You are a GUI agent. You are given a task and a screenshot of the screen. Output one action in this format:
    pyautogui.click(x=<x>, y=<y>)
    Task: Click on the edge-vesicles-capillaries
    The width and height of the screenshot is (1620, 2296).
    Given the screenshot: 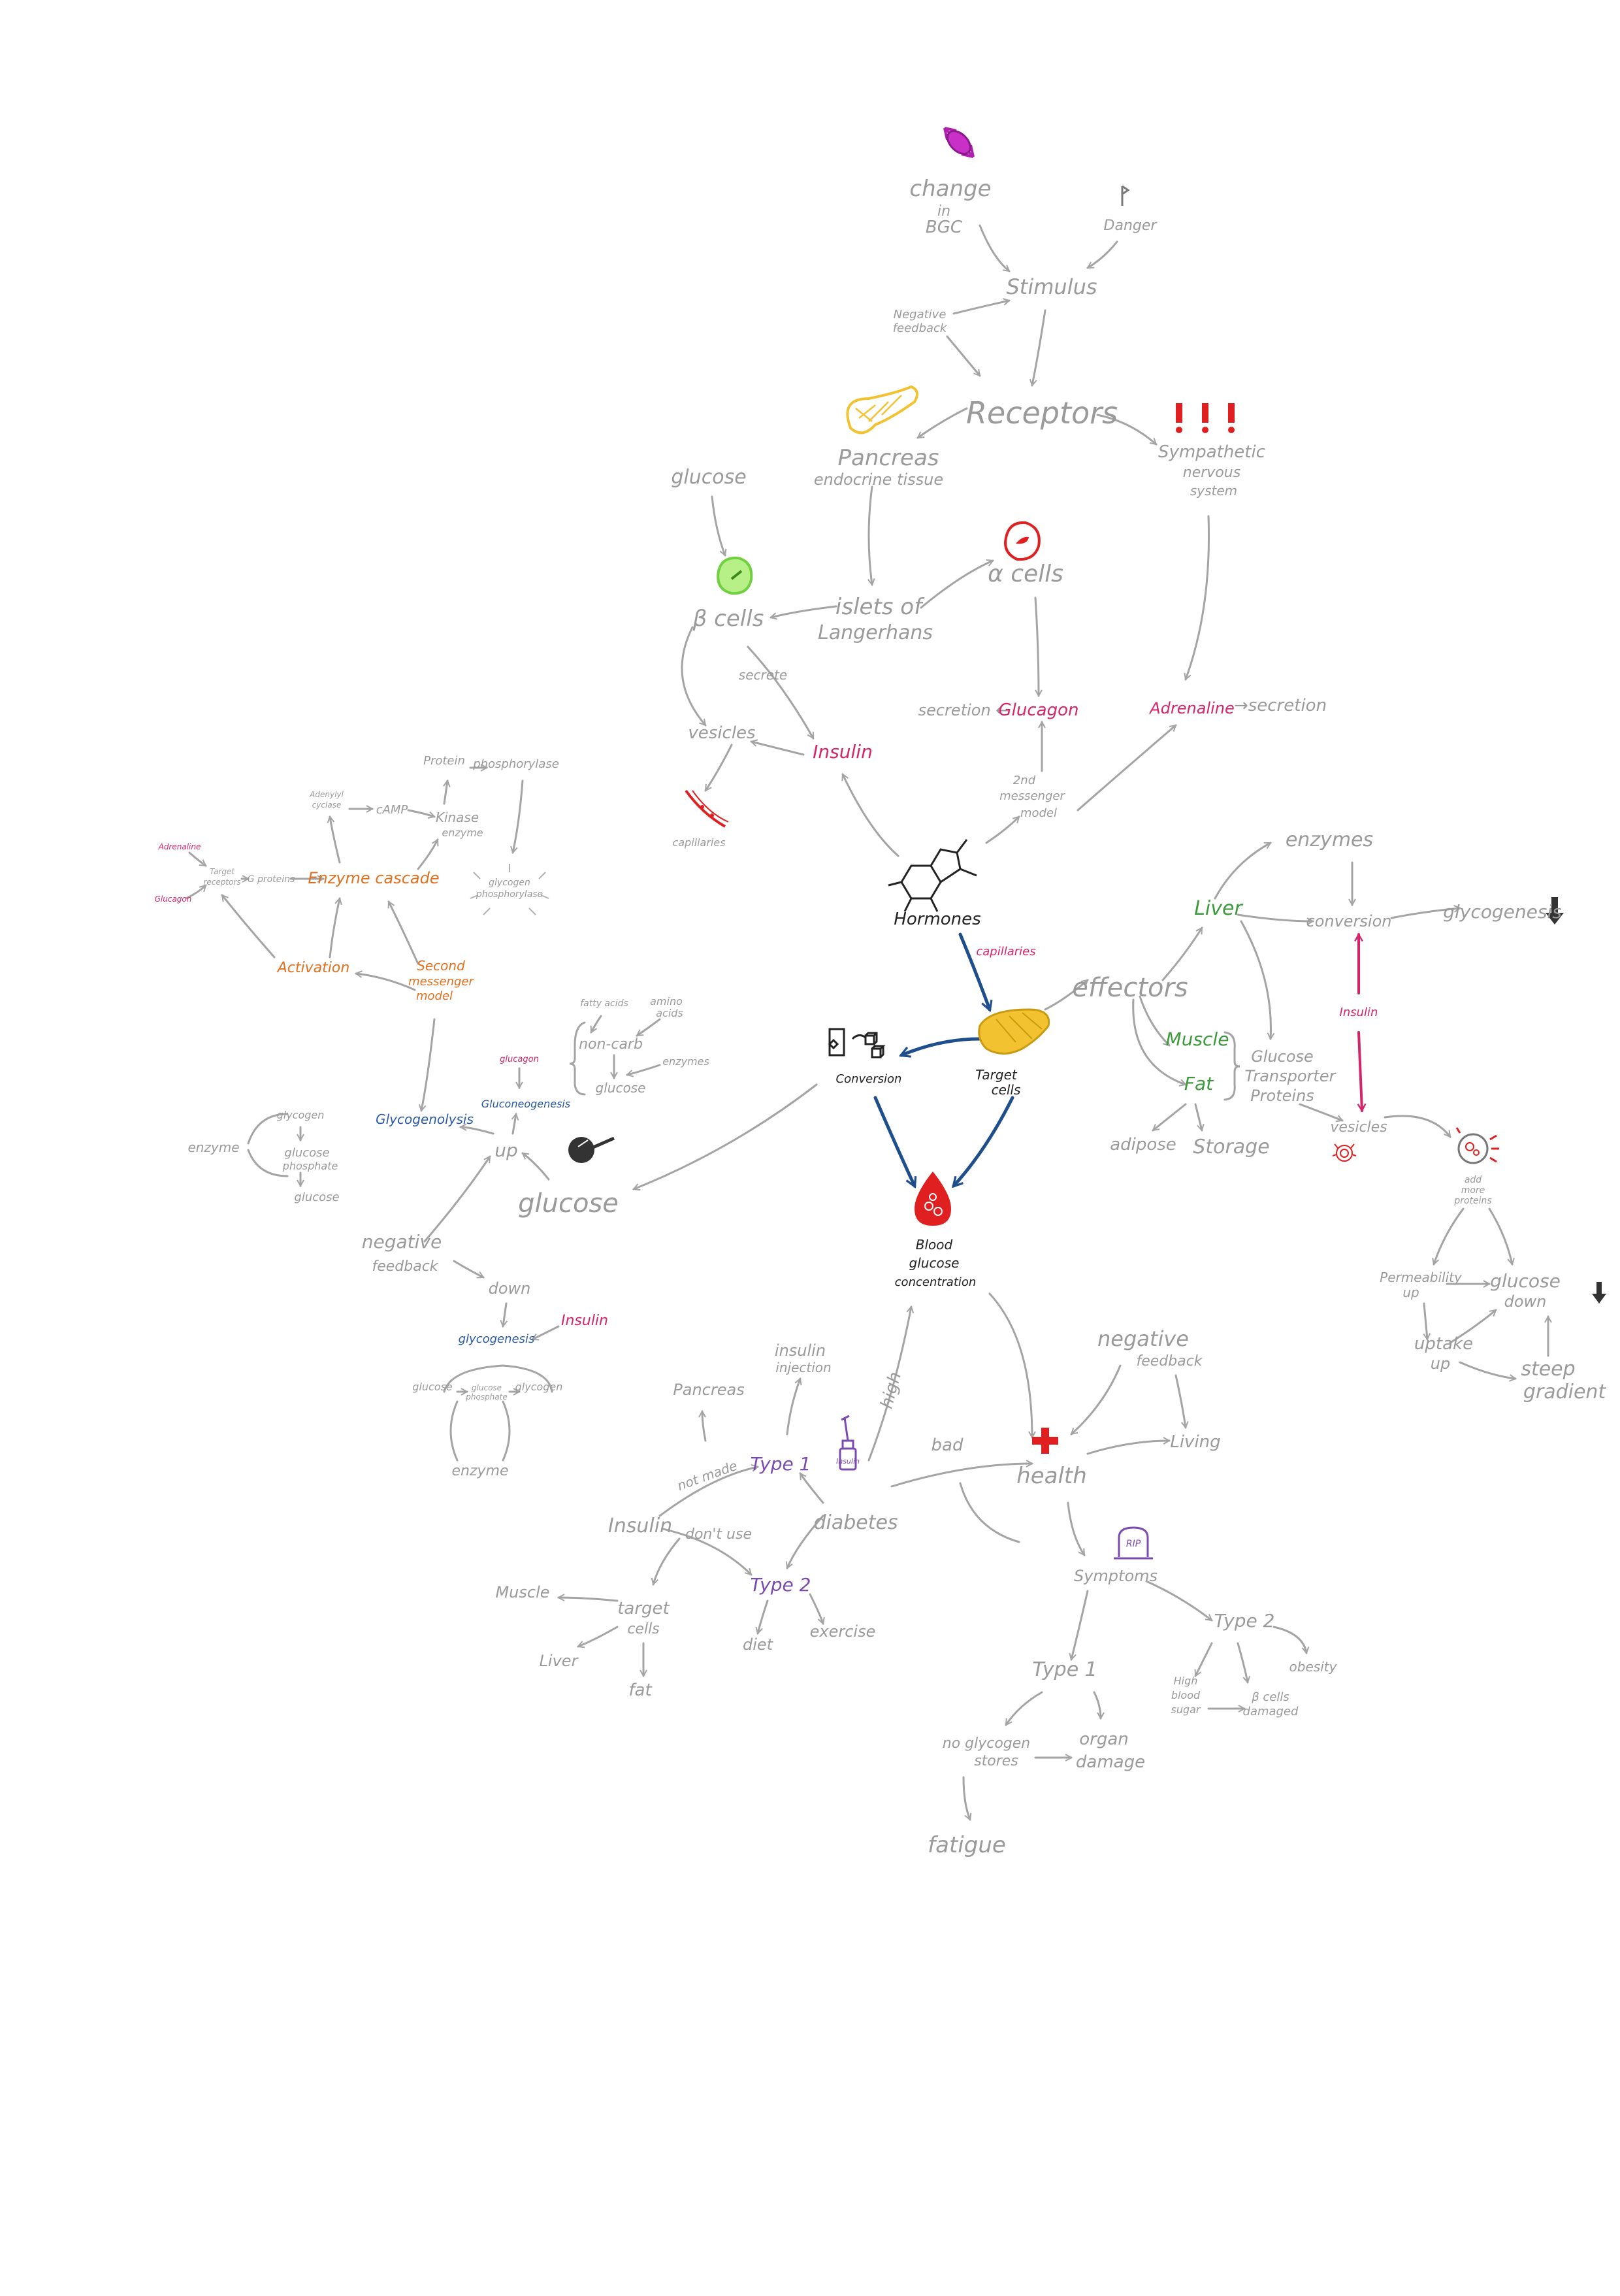 What is the action you would take?
    pyautogui.click(x=718, y=767)
    